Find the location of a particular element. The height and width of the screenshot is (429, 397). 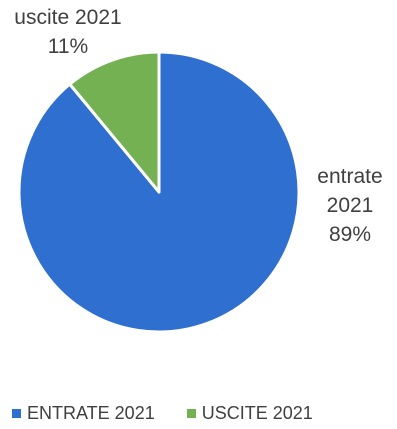

chart-legend: ENTRATE 2021 USCITE 2021 is located at coordinates (178, 413).